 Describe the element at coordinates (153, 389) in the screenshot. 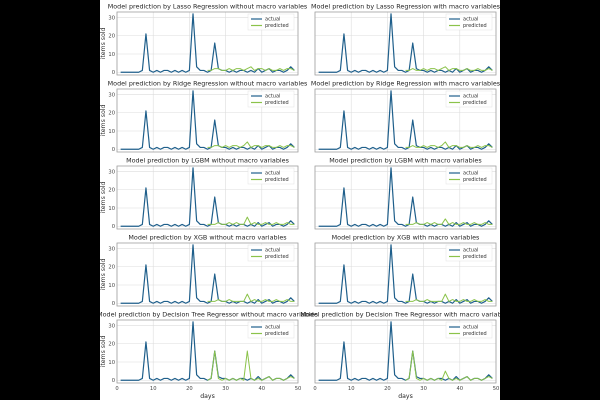

I see `x-tick-label: 10` at that location.